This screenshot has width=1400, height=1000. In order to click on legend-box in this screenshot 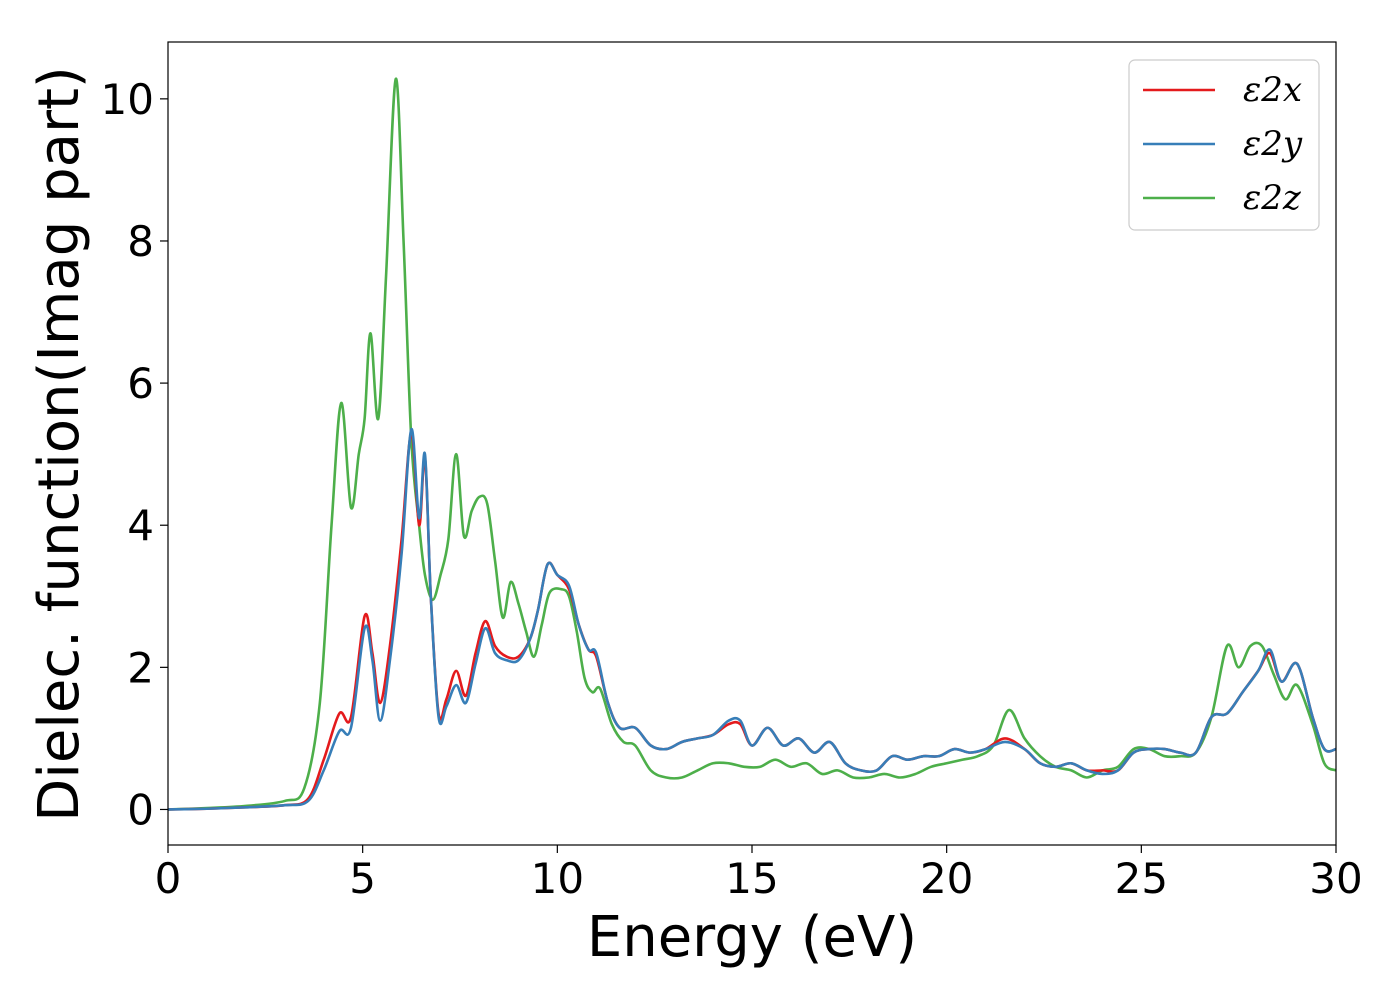, I will do `click(1224, 145)`.